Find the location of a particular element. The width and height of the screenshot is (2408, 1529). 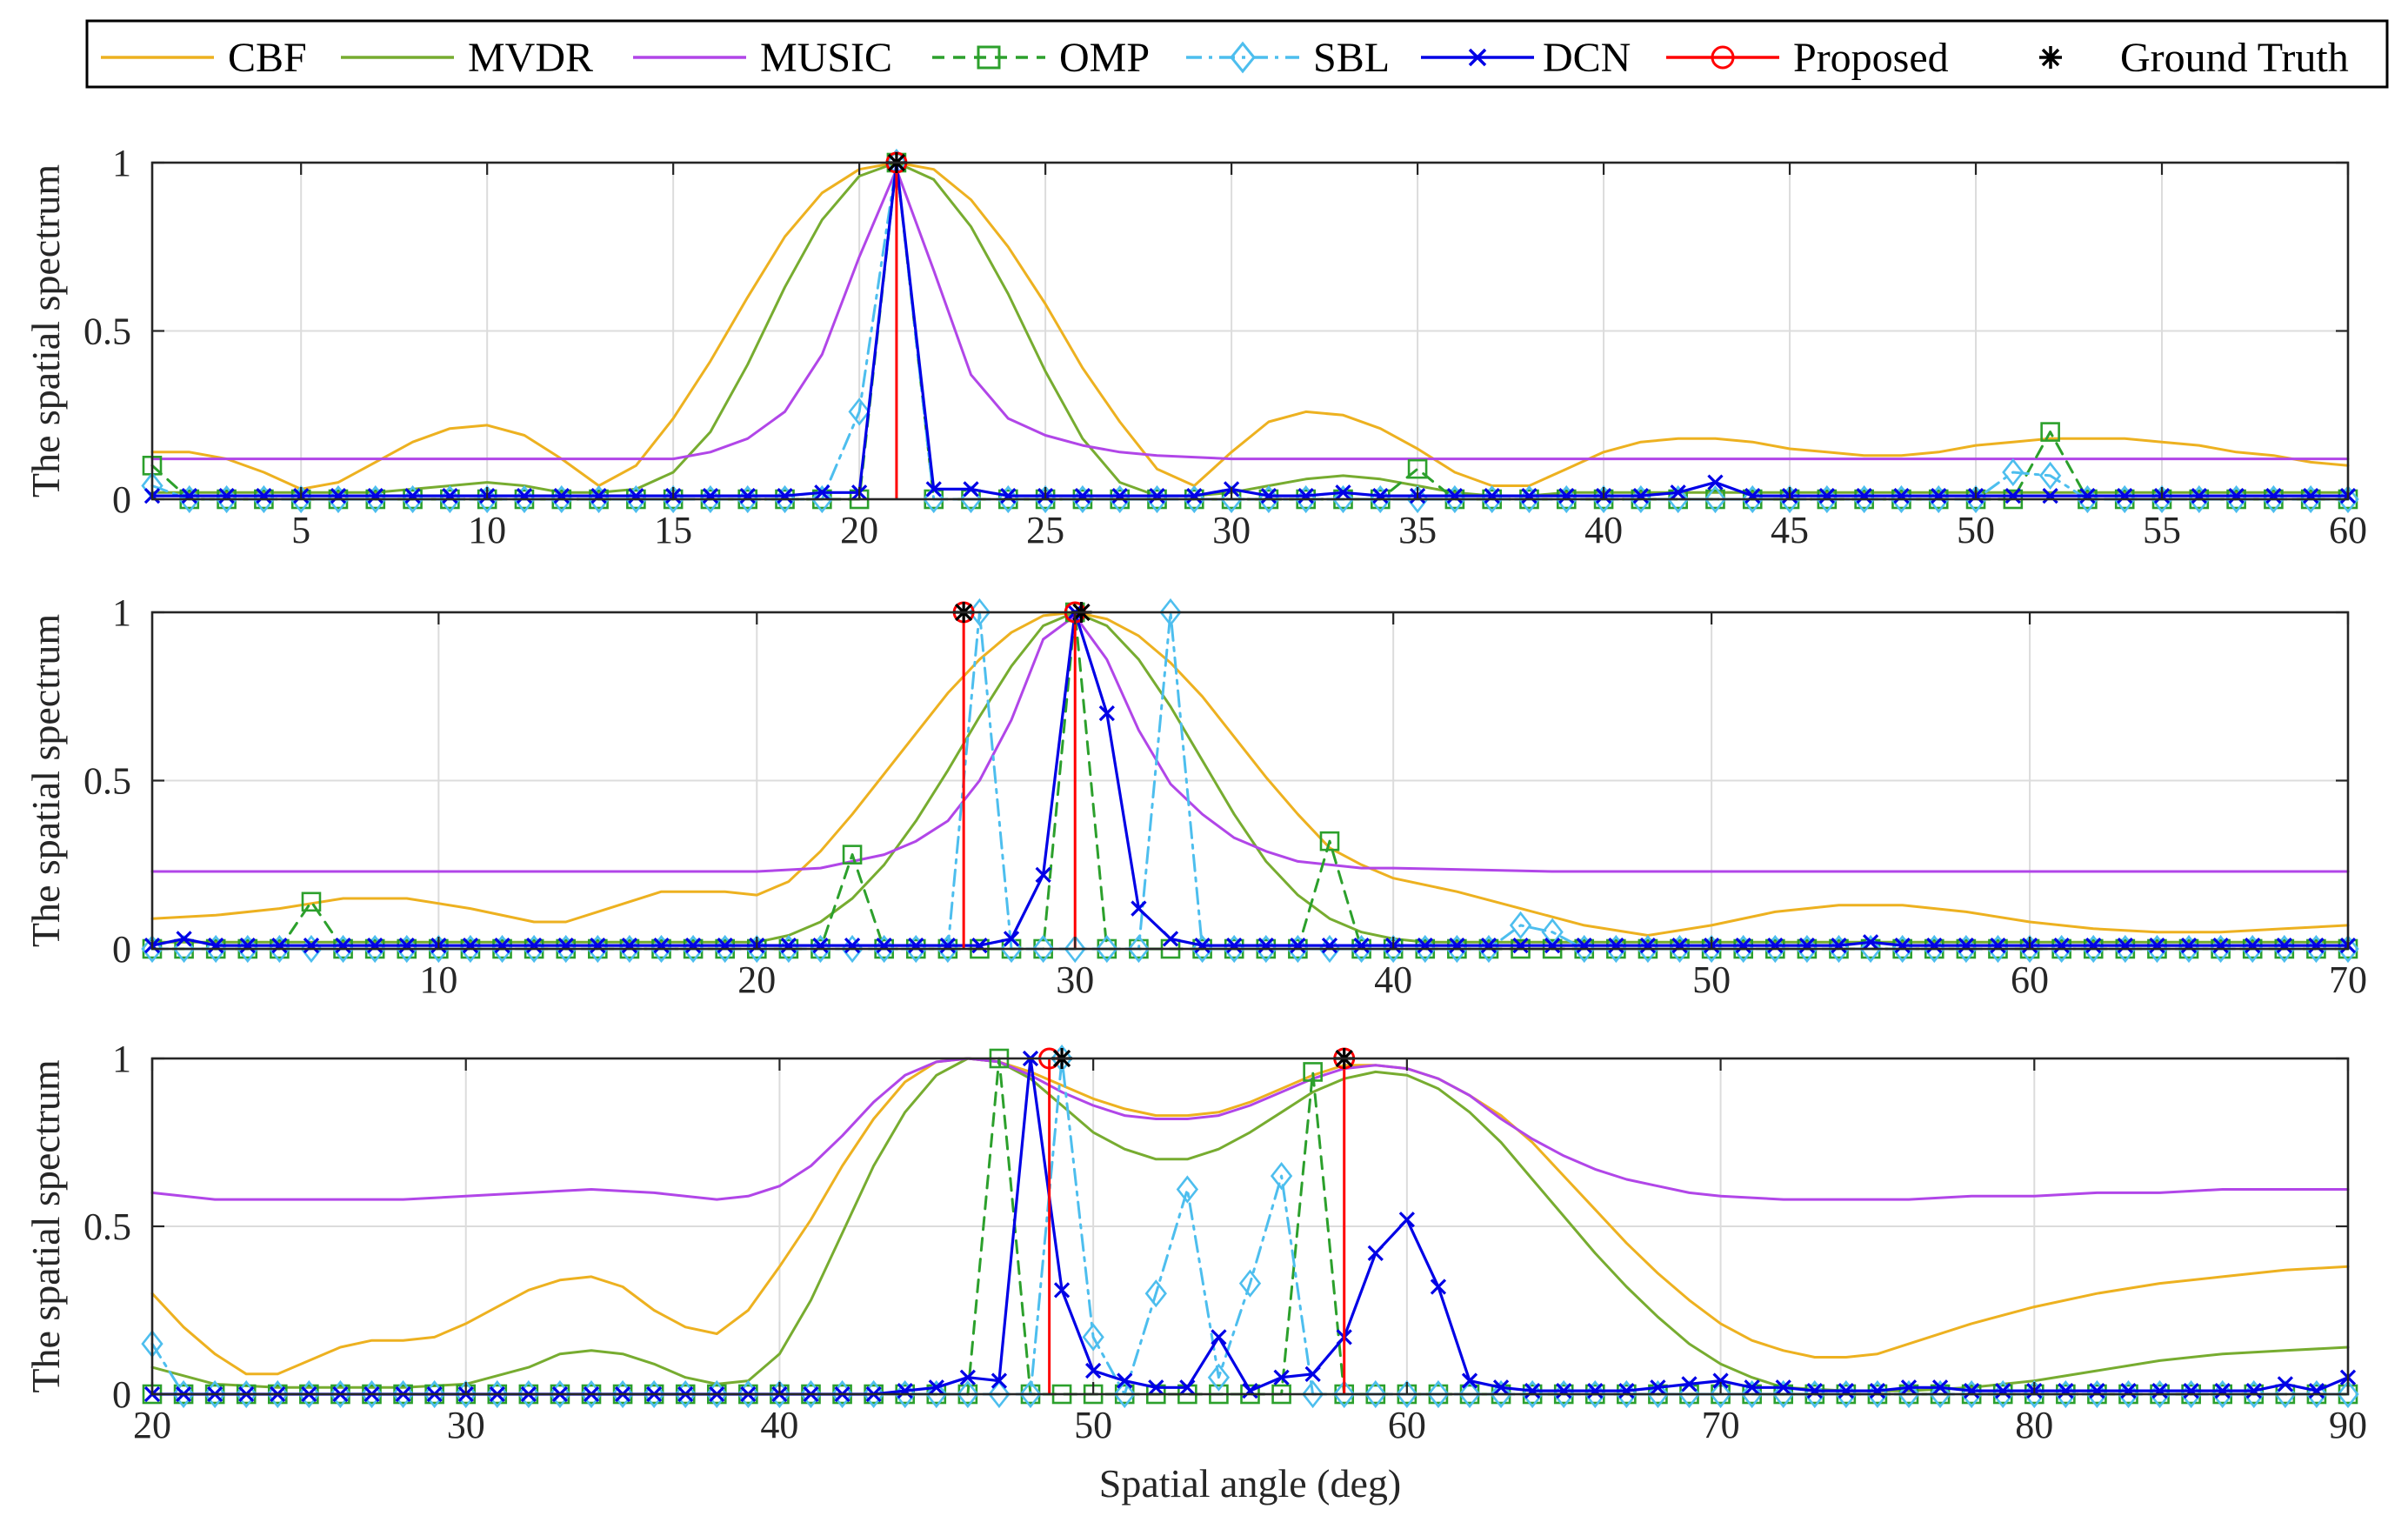

legend-item-cbf: CBF is located at coordinates (204, 58).